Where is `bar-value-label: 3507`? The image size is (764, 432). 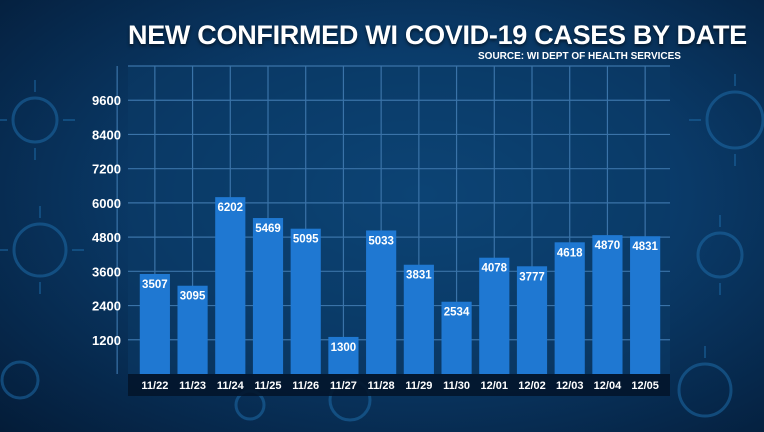 bar-value-label: 3507 is located at coordinates (155, 285).